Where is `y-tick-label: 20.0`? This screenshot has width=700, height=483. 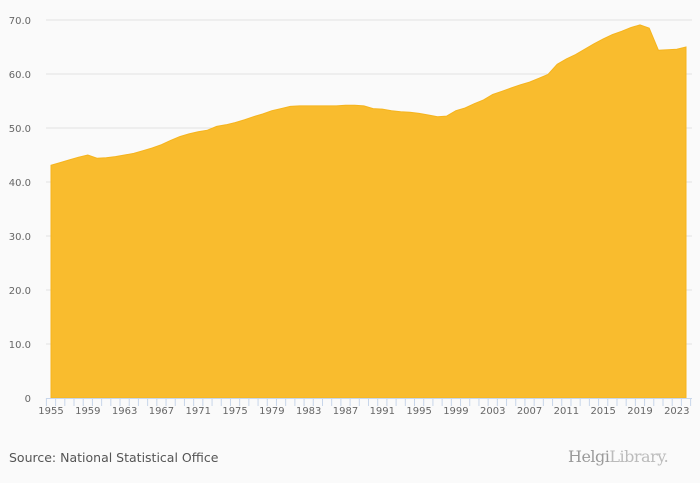
y-tick-label: 20.0 is located at coordinates (20, 291).